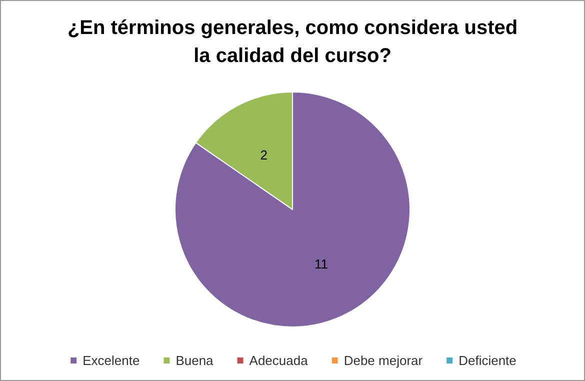  I want to click on legend-label: Excelente, so click(111, 360).